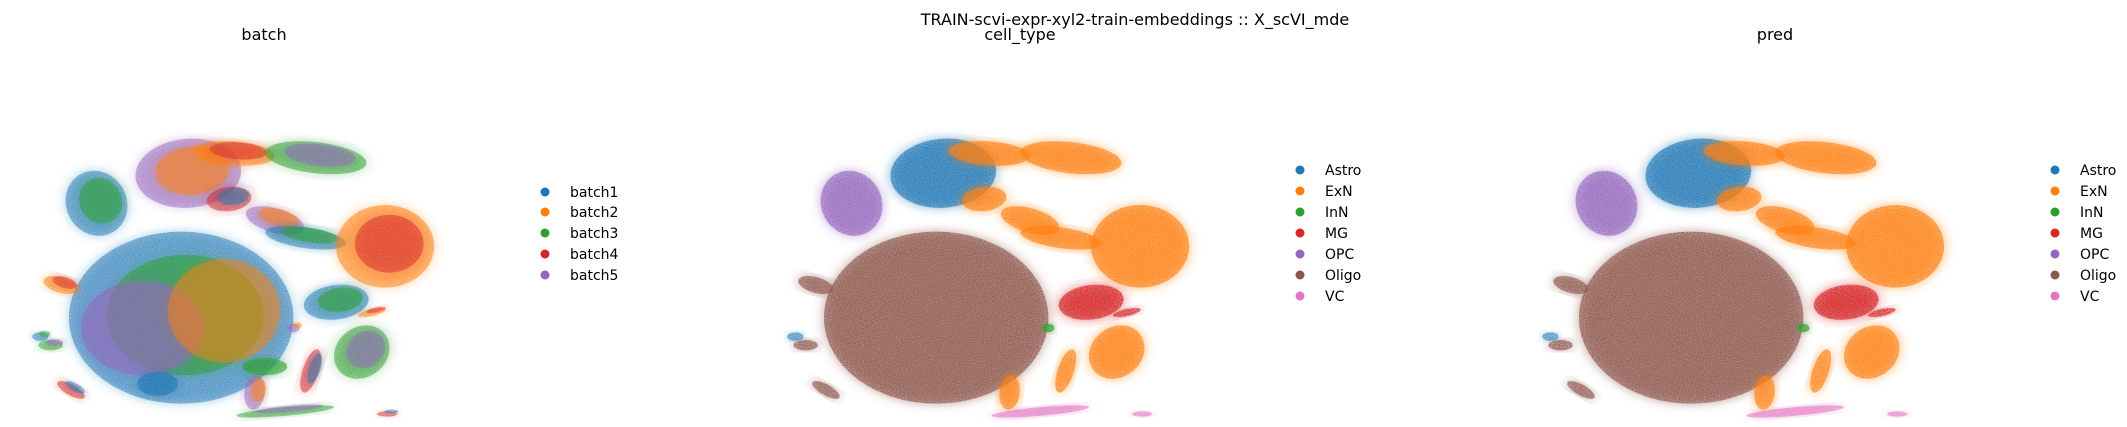 The width and height of the screenshot is (2127, 427). Describe the element at coordinates (594, 276) in the screenshot. I see `legend-label-batch5: batch5` at that location.